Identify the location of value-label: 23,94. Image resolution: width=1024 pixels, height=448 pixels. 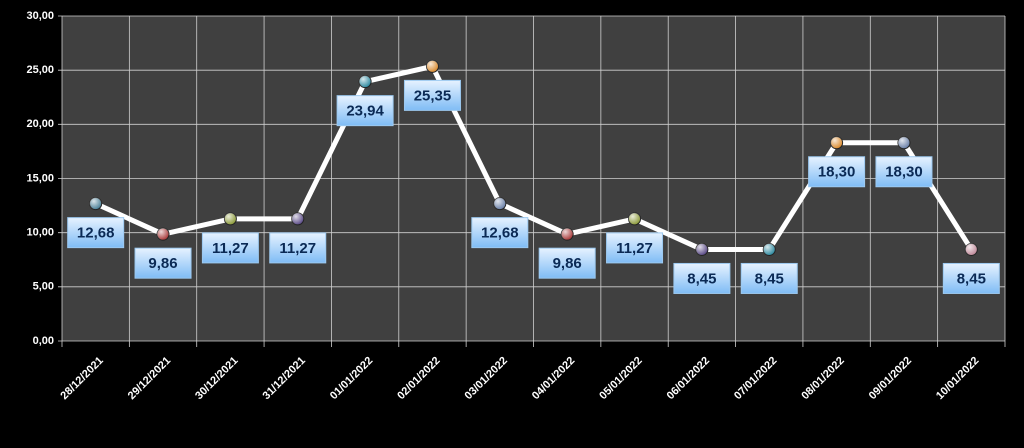
(365, 111).